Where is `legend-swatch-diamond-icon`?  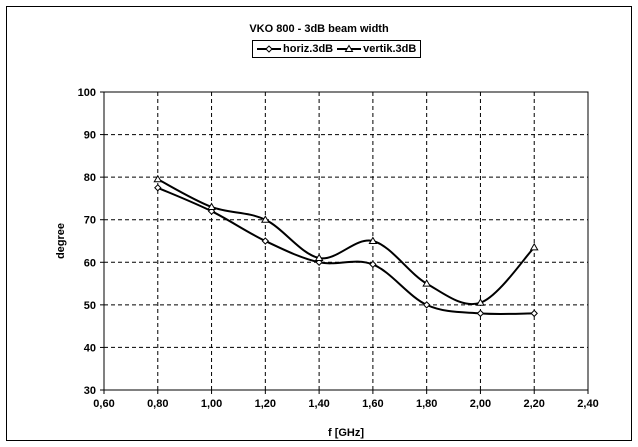 legend-swatch-diamond-icon is located at coordinates (269, 49).